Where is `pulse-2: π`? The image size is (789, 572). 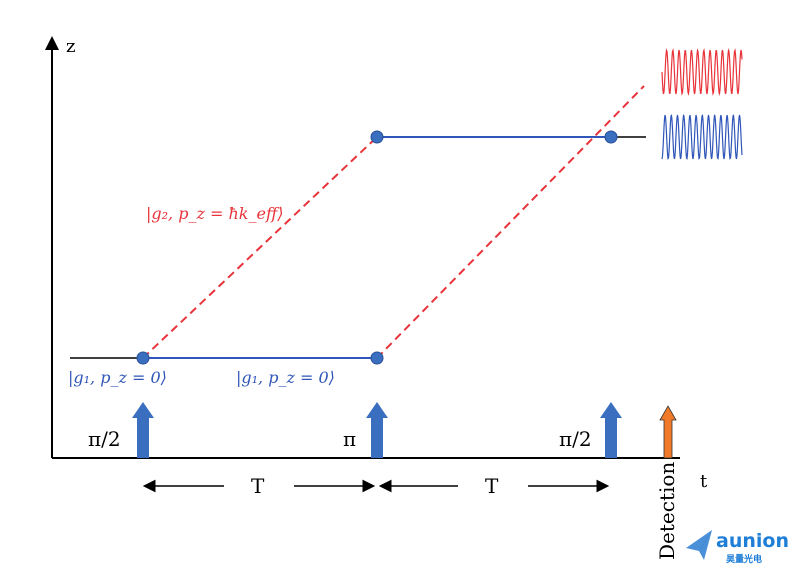
pulse-2: π is located at coordinates (365, 430).